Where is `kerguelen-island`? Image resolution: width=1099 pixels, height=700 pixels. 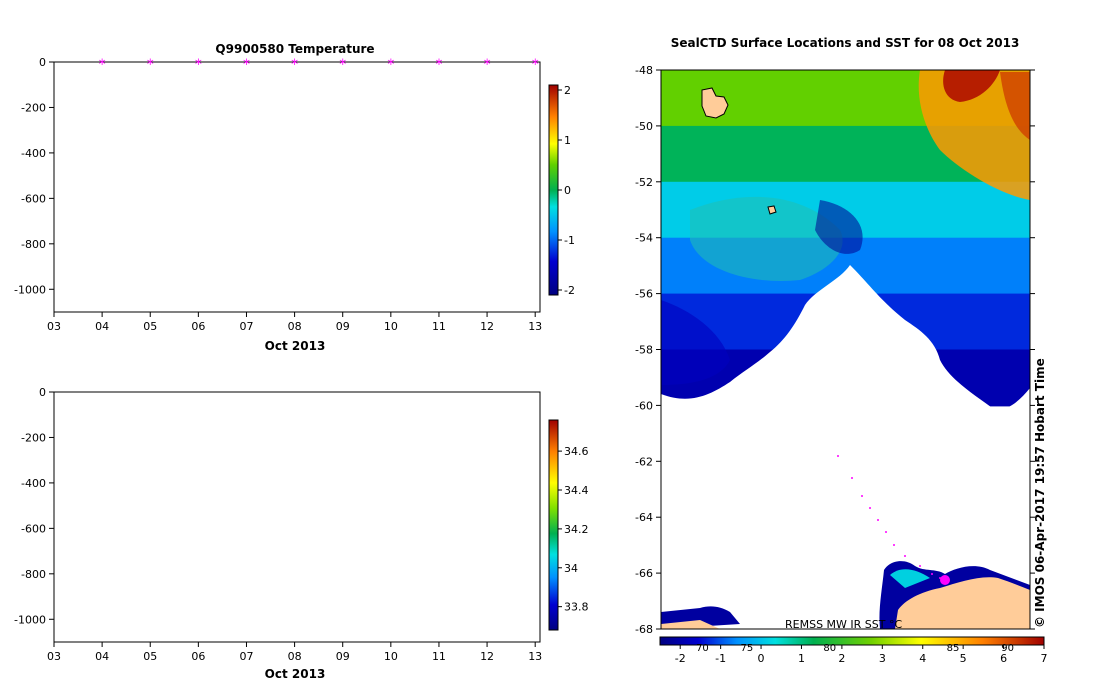 kerguelen-island is located at coordinates (715, 103).